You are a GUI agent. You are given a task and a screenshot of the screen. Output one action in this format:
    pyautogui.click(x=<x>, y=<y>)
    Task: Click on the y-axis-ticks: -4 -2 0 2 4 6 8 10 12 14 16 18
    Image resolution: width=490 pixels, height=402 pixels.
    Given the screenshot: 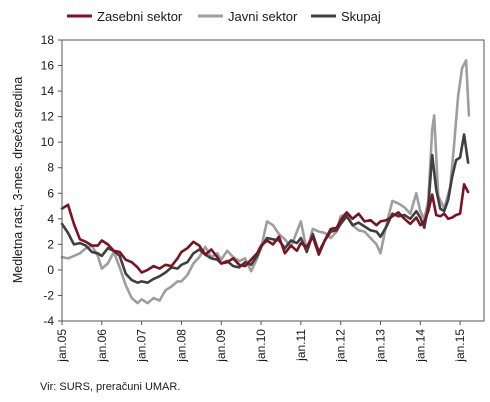 What is the action you would take?
    pyautogui.click(x=51, y=180)
    